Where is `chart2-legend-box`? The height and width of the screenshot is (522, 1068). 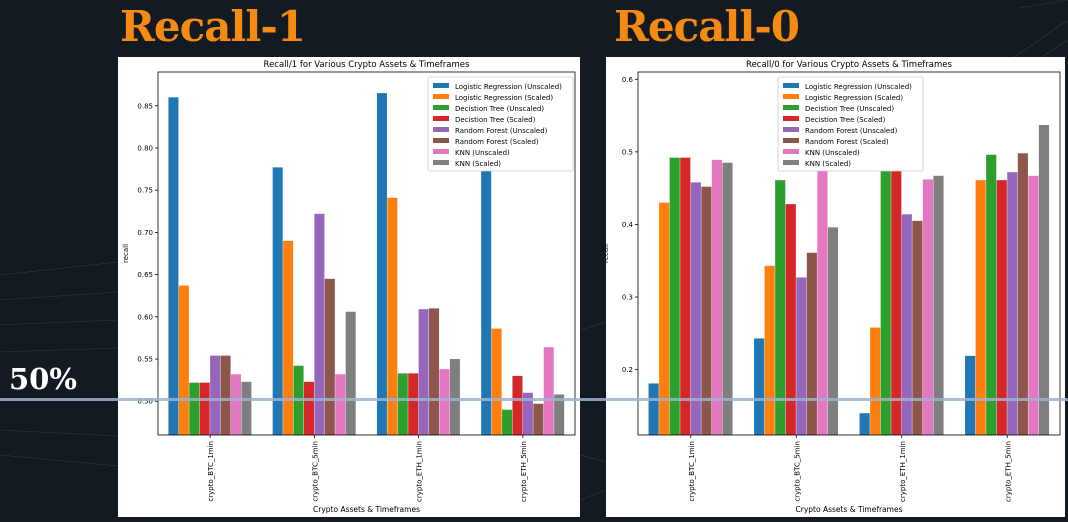
chart2-legend-box is located at coordinates (850, 124).